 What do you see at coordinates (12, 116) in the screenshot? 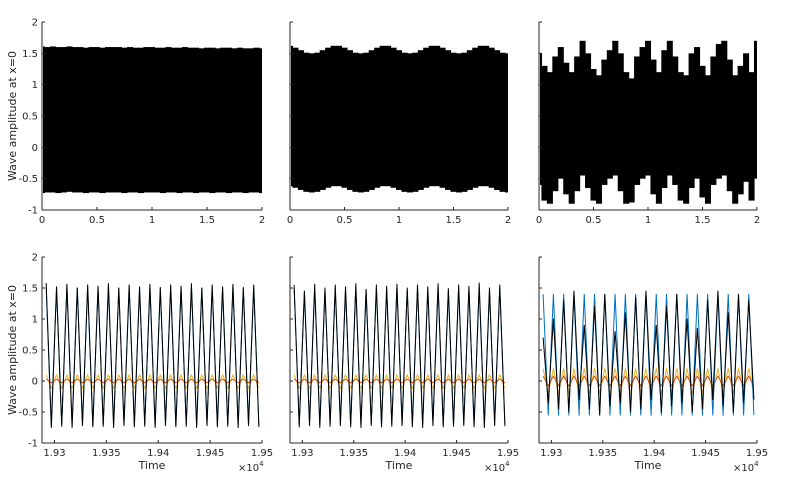
I see `y-axis-label: Wave amplitude at x=0` at bounding box center [12, 116].